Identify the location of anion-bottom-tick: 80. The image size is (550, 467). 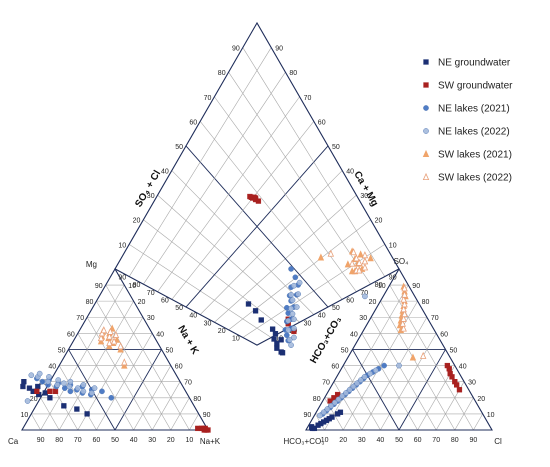
(455, 440).